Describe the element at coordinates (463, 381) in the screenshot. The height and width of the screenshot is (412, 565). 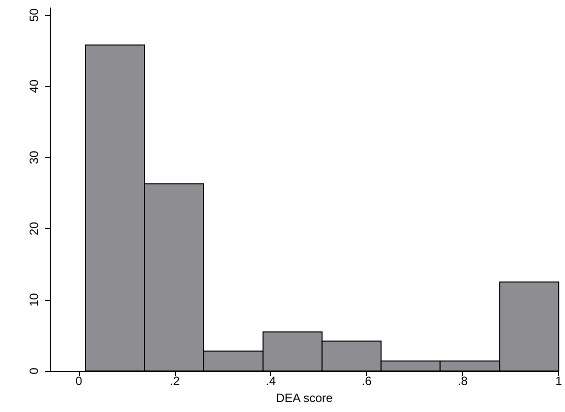
I see `x-tick-label: .8` at that location.